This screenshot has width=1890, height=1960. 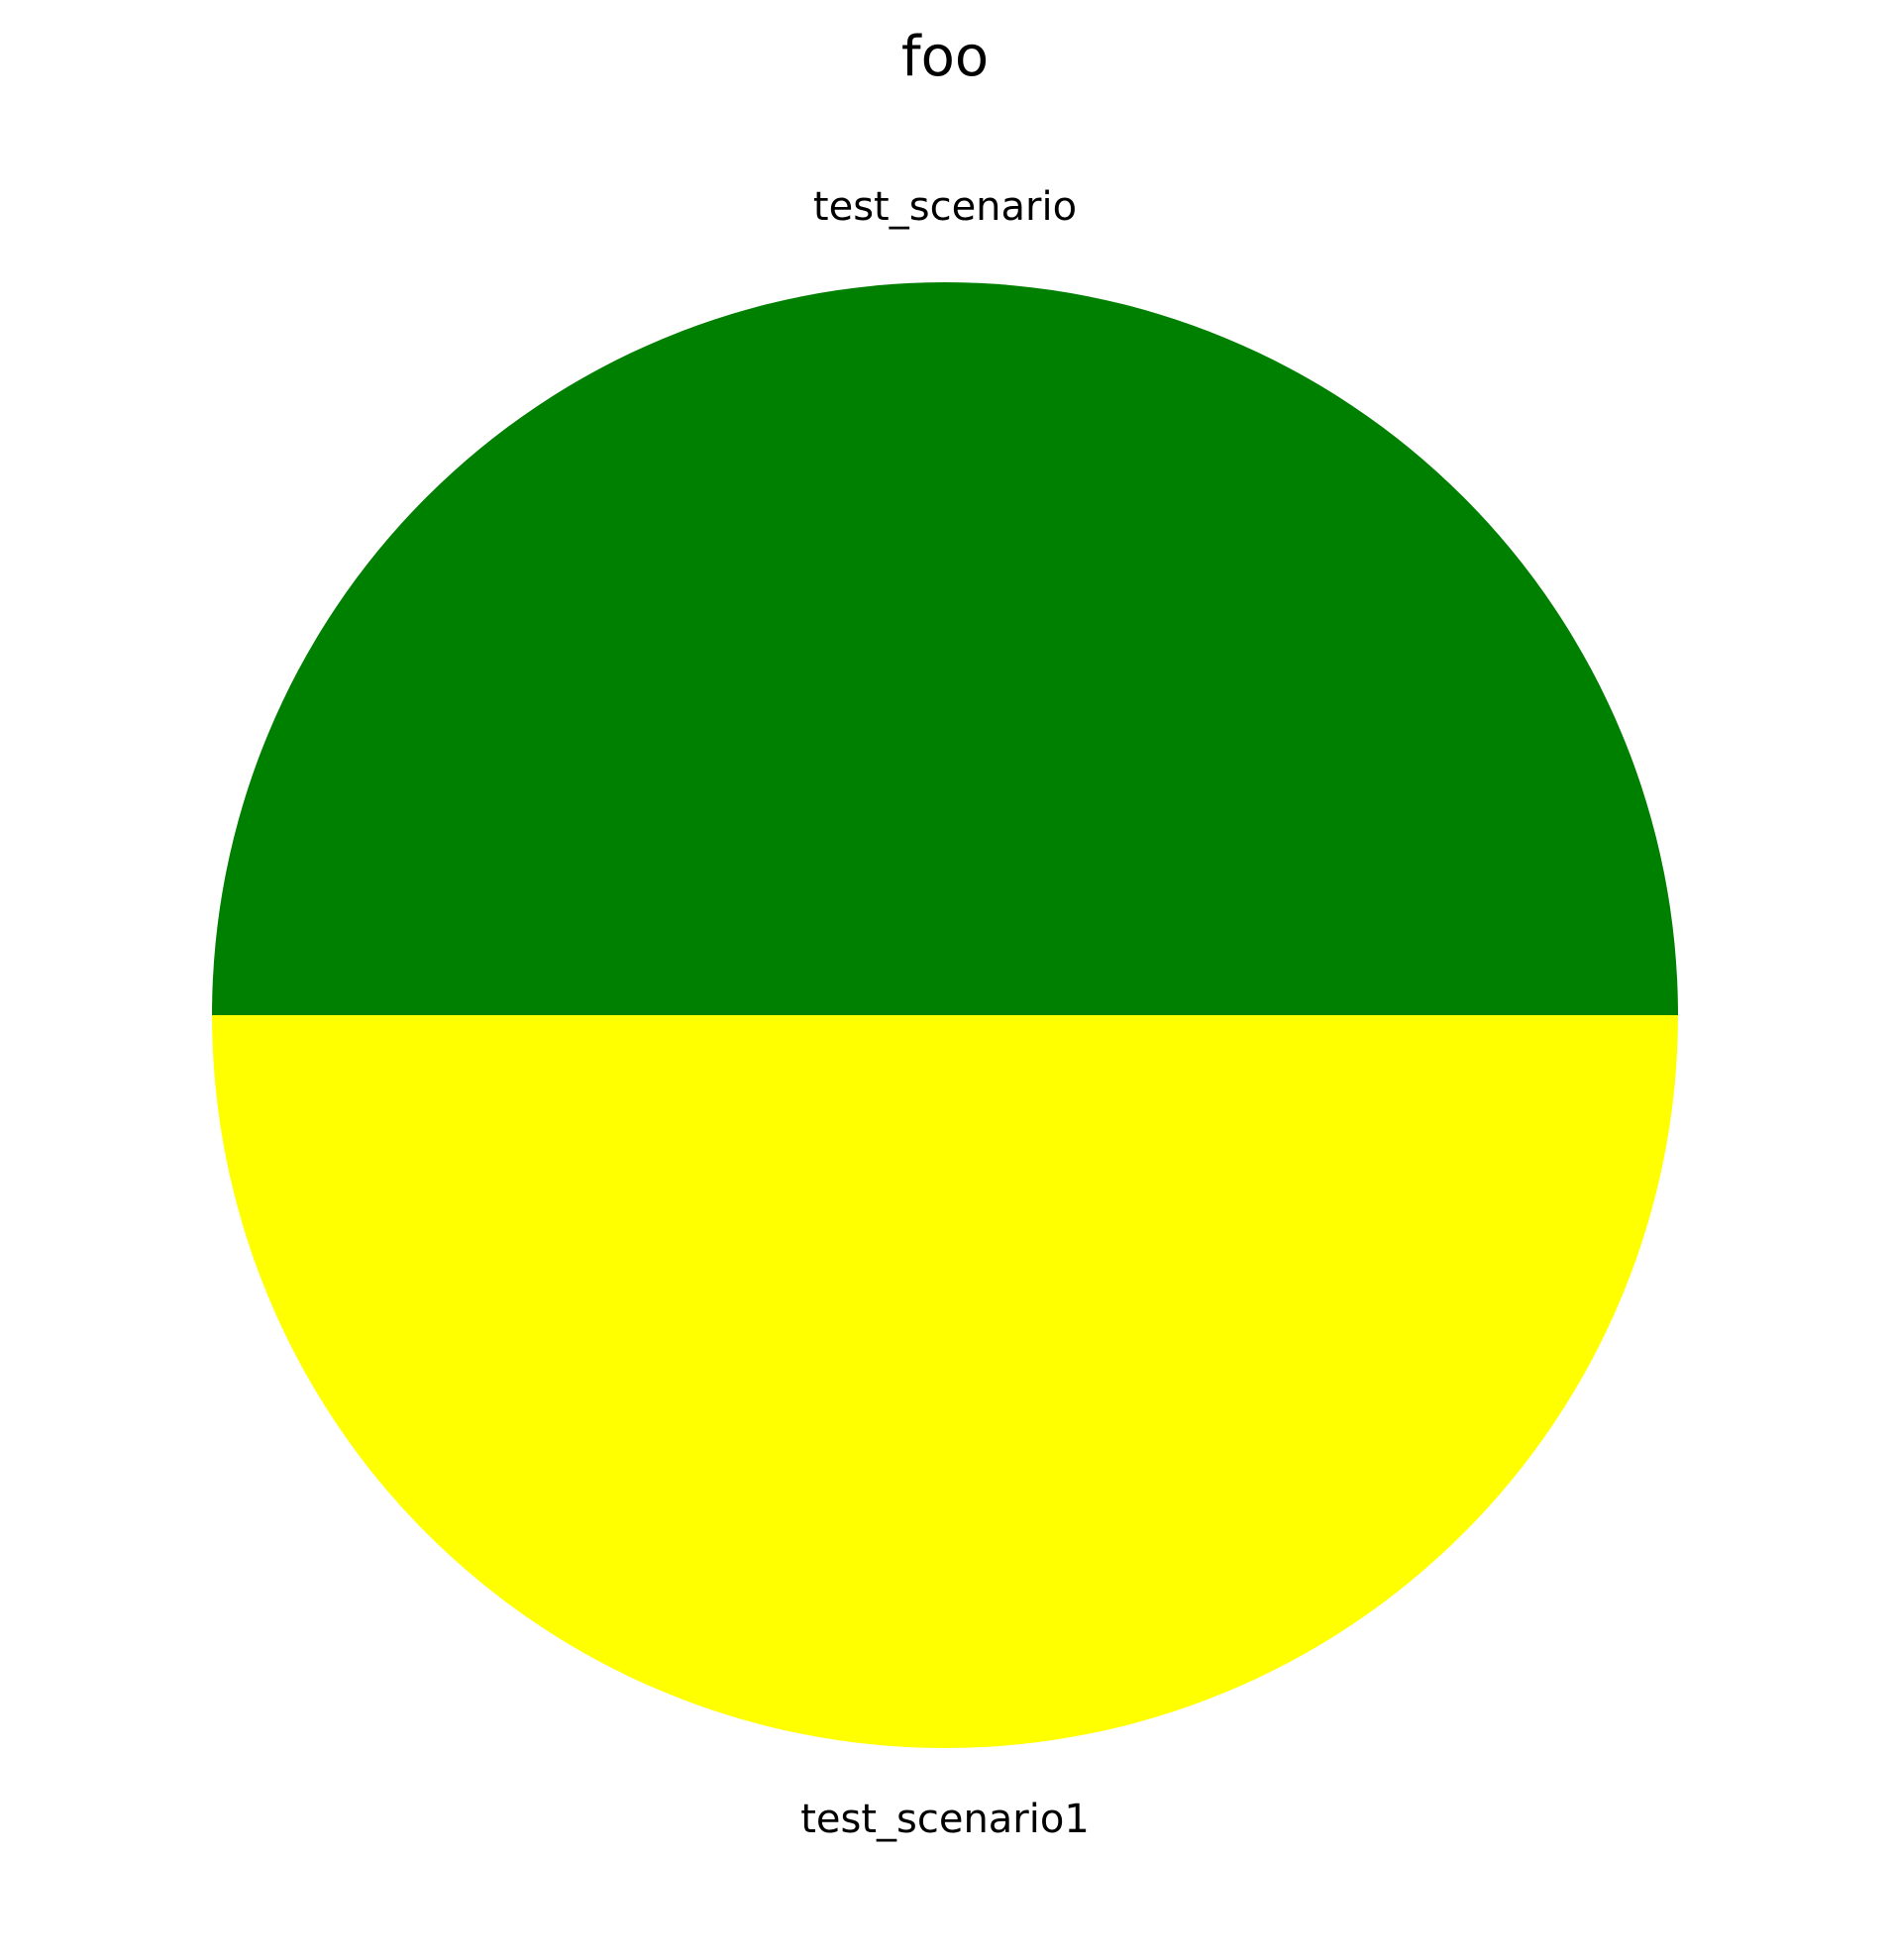 I want to click on pie-slice-label-1: test_scenario, so click(x=945, y=207).